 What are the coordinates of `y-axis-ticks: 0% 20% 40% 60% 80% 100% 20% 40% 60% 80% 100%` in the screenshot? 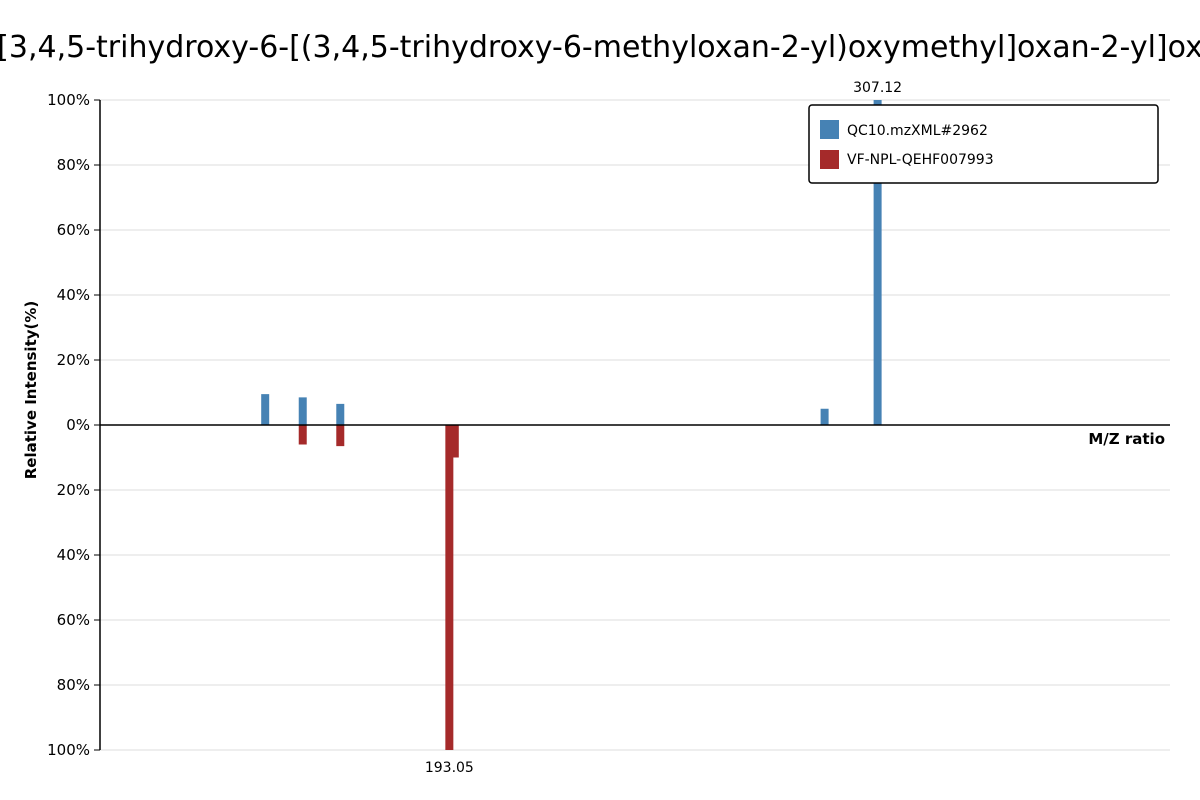 It's located at (73, 425).